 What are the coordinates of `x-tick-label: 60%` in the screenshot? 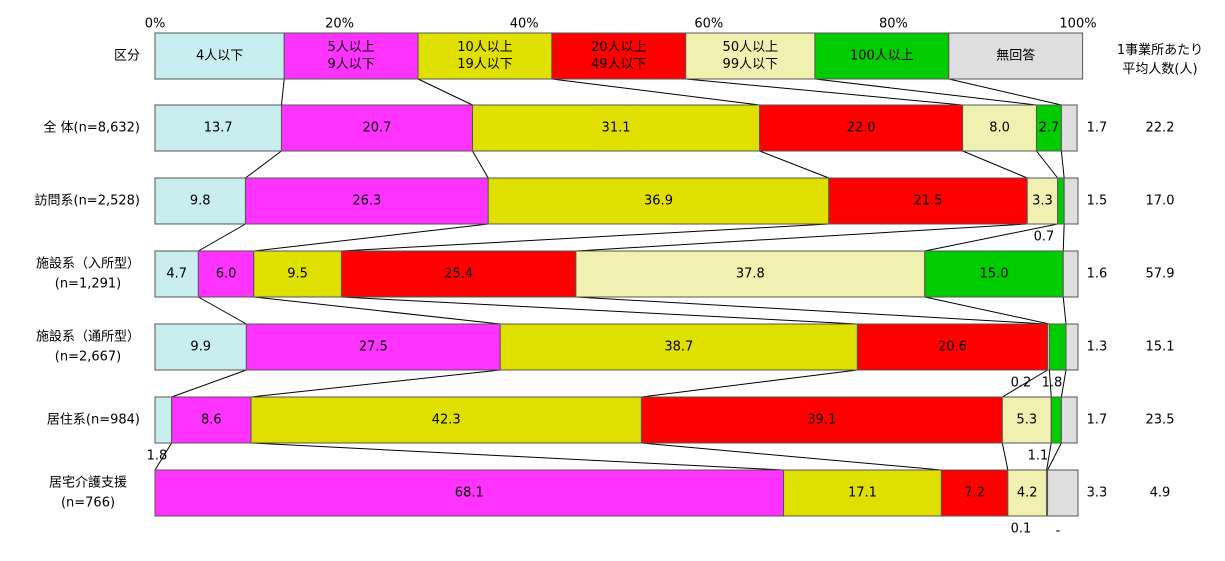 It's located at (708, 24).